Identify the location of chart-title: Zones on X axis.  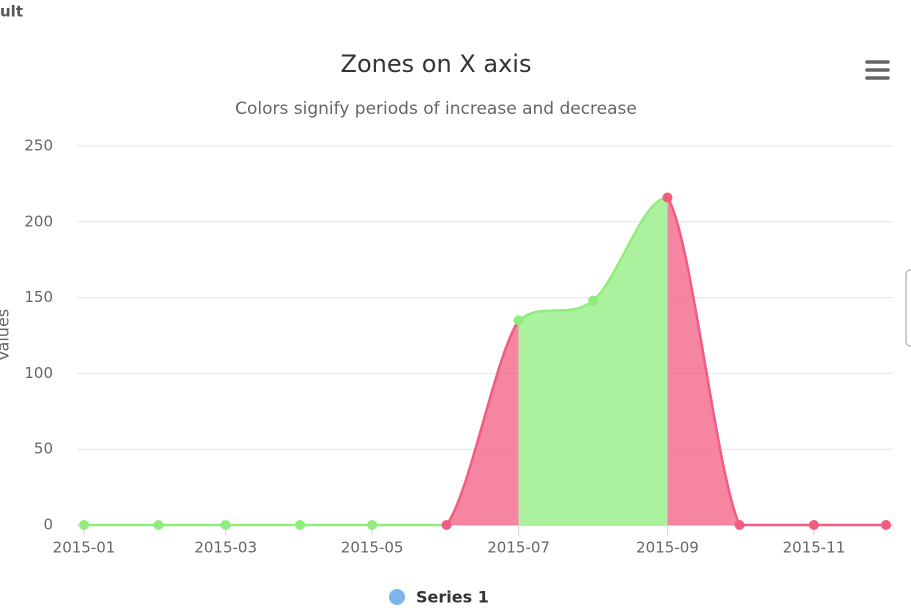
(436, 64).